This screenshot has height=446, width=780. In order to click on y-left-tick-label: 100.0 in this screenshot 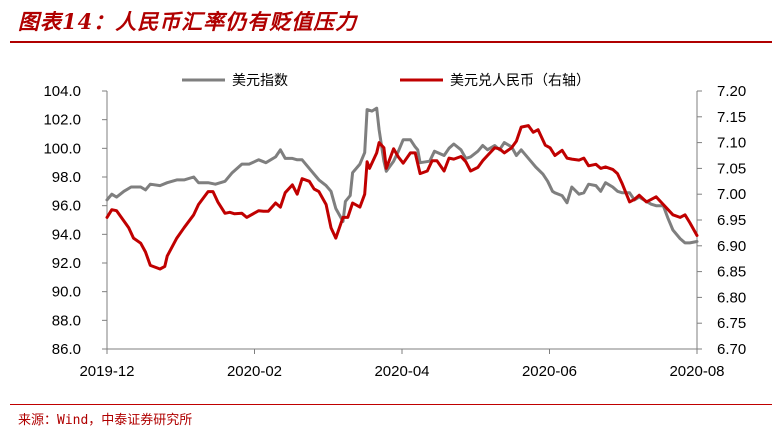, I will do `click(62, 148)`.